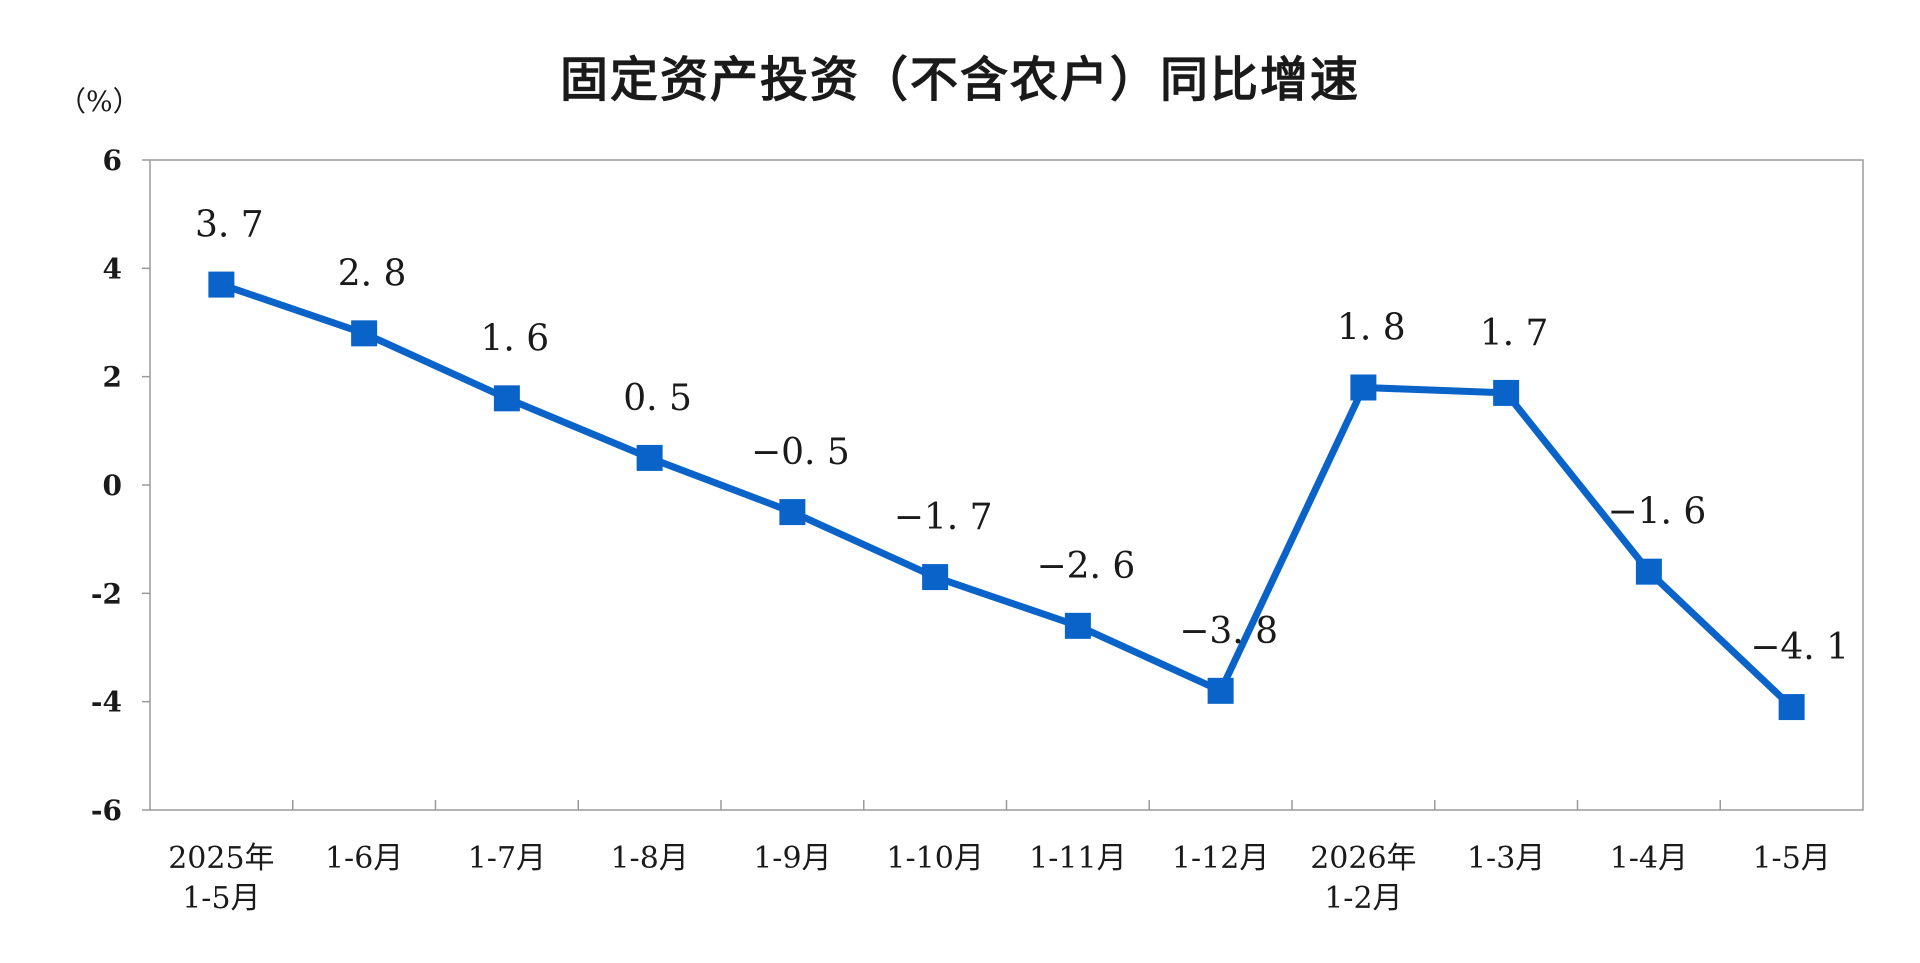 The image size is (1920, 963). I want to click on chart-title: 固定资产投资（不含农户）同比增速, so click(959, 80).